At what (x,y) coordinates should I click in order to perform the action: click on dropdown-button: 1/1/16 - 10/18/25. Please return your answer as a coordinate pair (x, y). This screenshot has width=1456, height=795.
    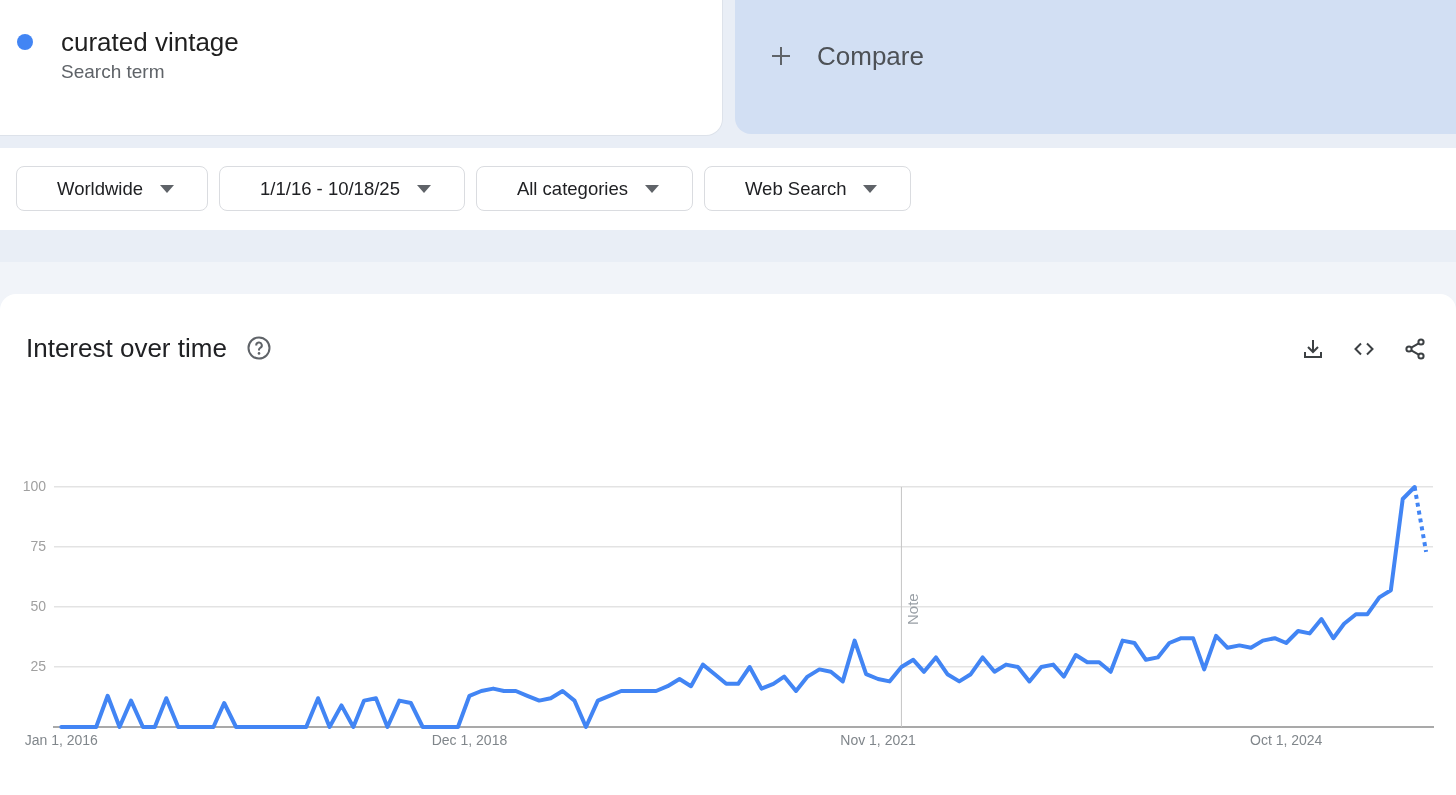
    Looking at the image, I should click on (342, 188).